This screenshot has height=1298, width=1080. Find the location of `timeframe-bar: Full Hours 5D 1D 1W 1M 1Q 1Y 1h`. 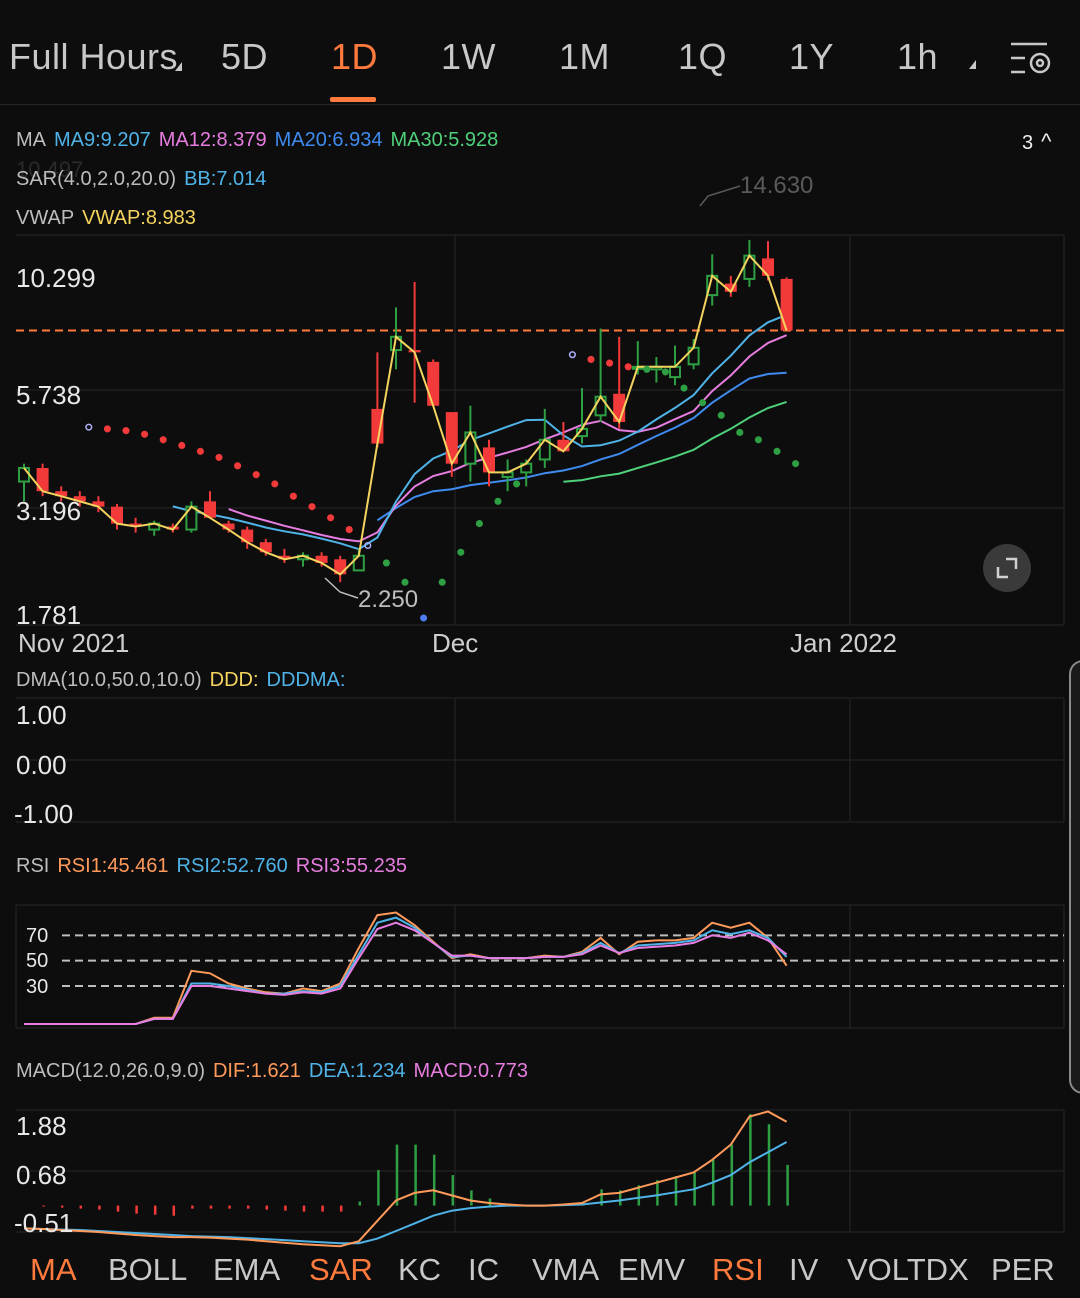

timeframe-bar: Full Hours 5D 1D 1W 1M 1Q 1Y 1h is located at coordinates (540, 52).